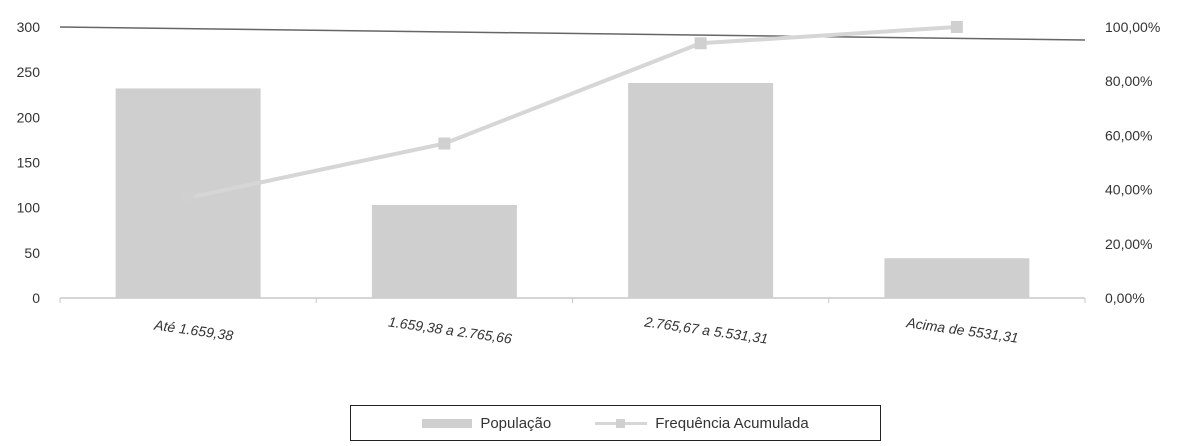 The width and height of the screenshot is (1189, 446). What do you see at coordinates (32, 253) in the screenshot?
I see `y-left-tick-50: 50` at bounding box center [32, 253].